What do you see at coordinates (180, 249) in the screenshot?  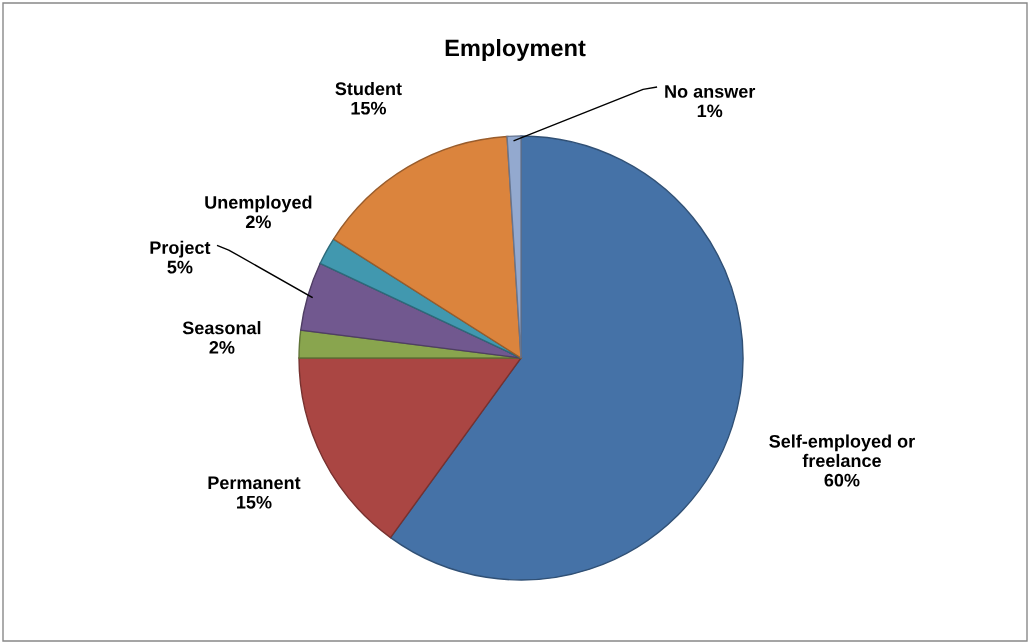 I see `slice-label: Project` at bounding box center [180, 249].